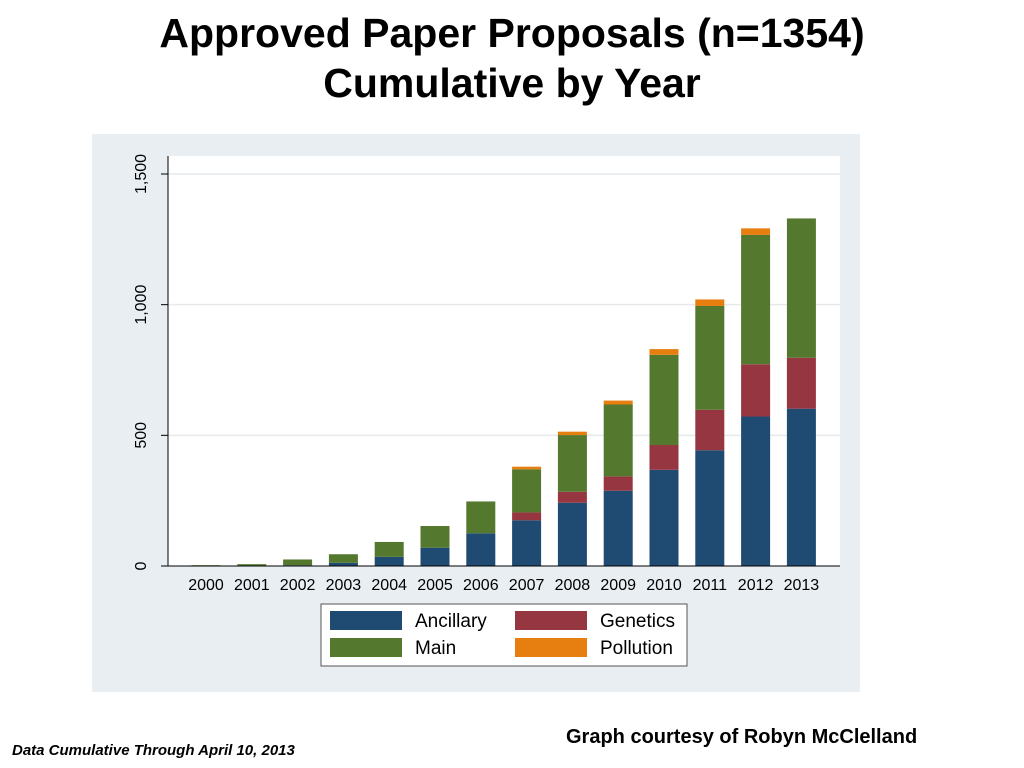 This screenshot has width=1024, height=768. What do you see at coordinates (710, 430) in the screenshot?
I see `bar-genetics-2011` at bounding box center [710, 430].